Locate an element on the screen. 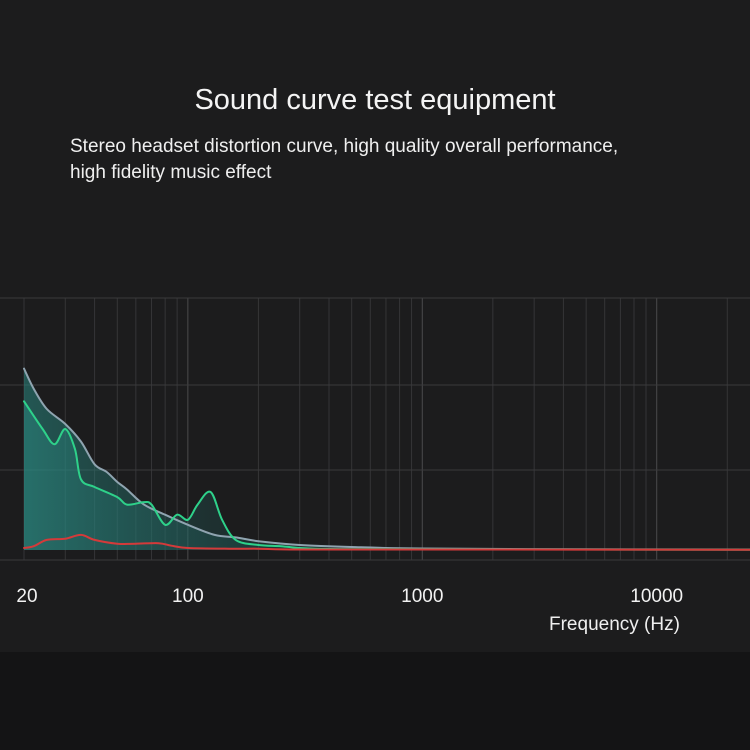 This screenshot has height=750, width=750. x-tick-labels: 20 100 1000 10000 is located at coordinates (349, 596).